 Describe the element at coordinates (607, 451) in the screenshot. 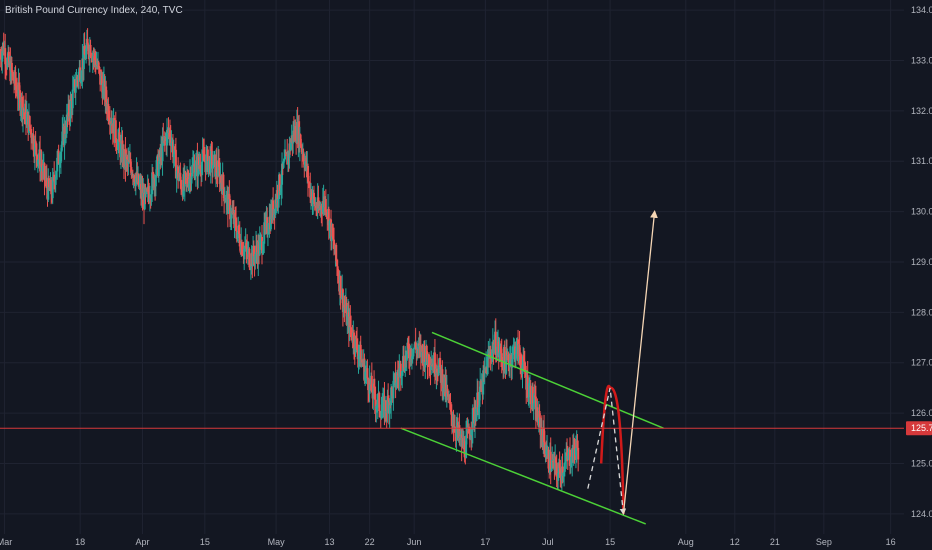

I see `projected-path-dashed` at that location.